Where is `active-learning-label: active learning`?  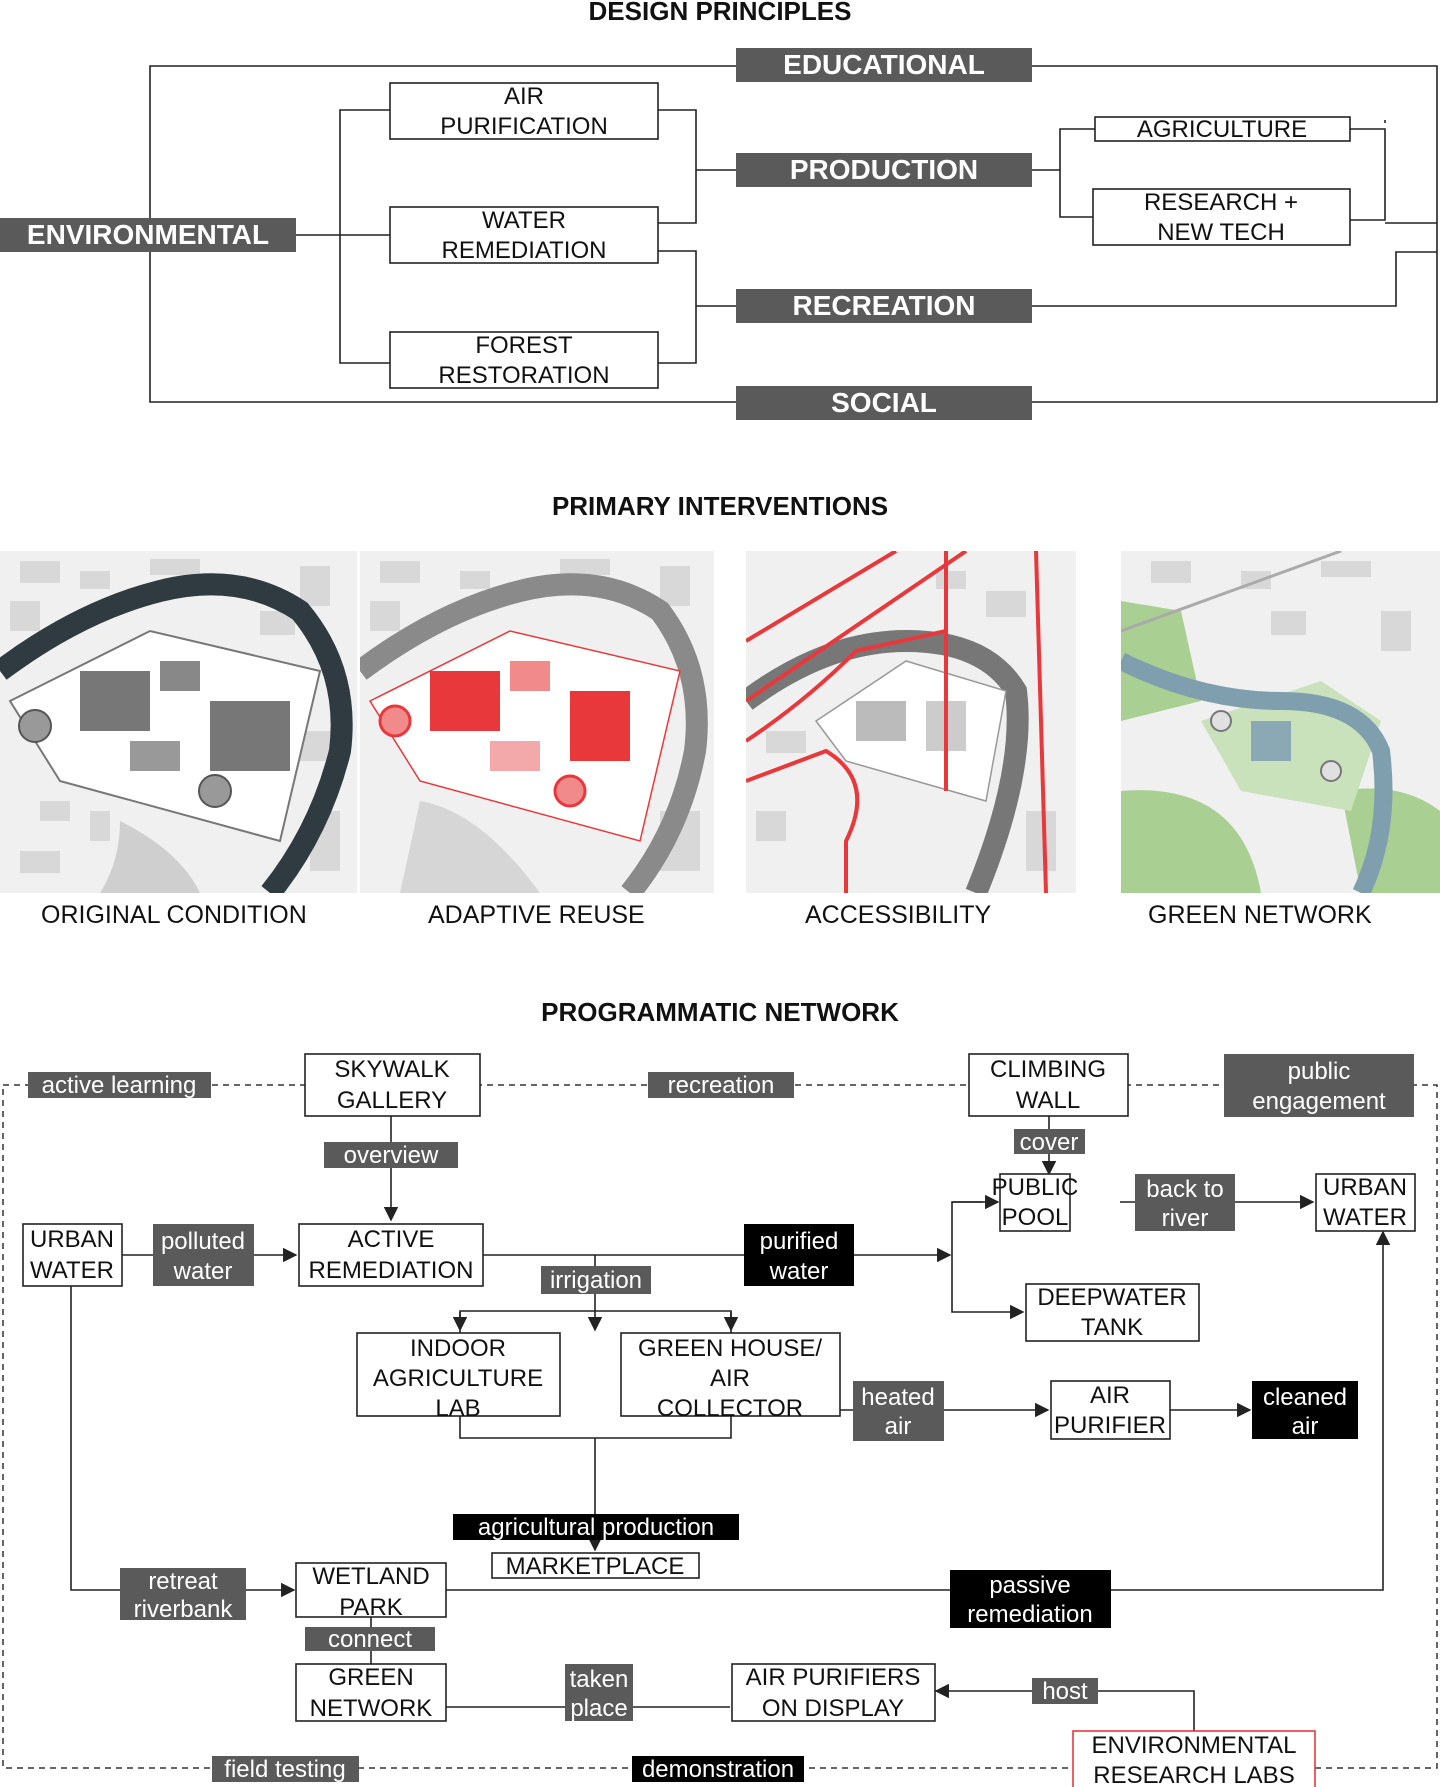 active-learning-label: active learning is located at coordinates (119, 1085).